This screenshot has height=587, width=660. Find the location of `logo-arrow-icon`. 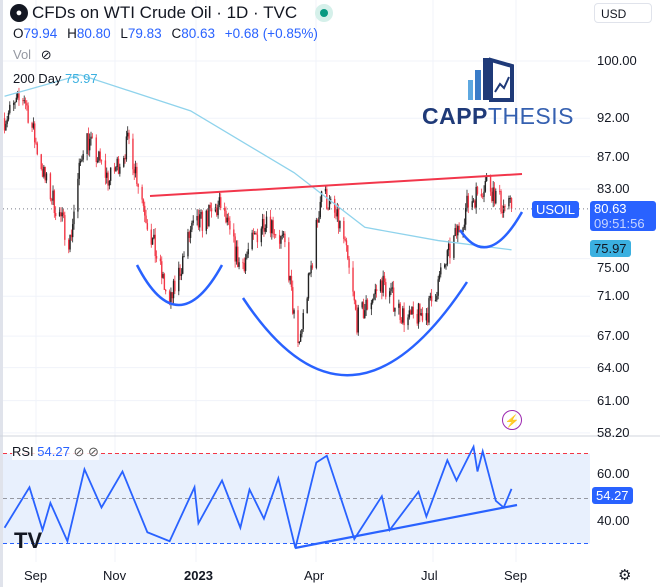

logo-arrow-icon is located at coordinates (502, 84).